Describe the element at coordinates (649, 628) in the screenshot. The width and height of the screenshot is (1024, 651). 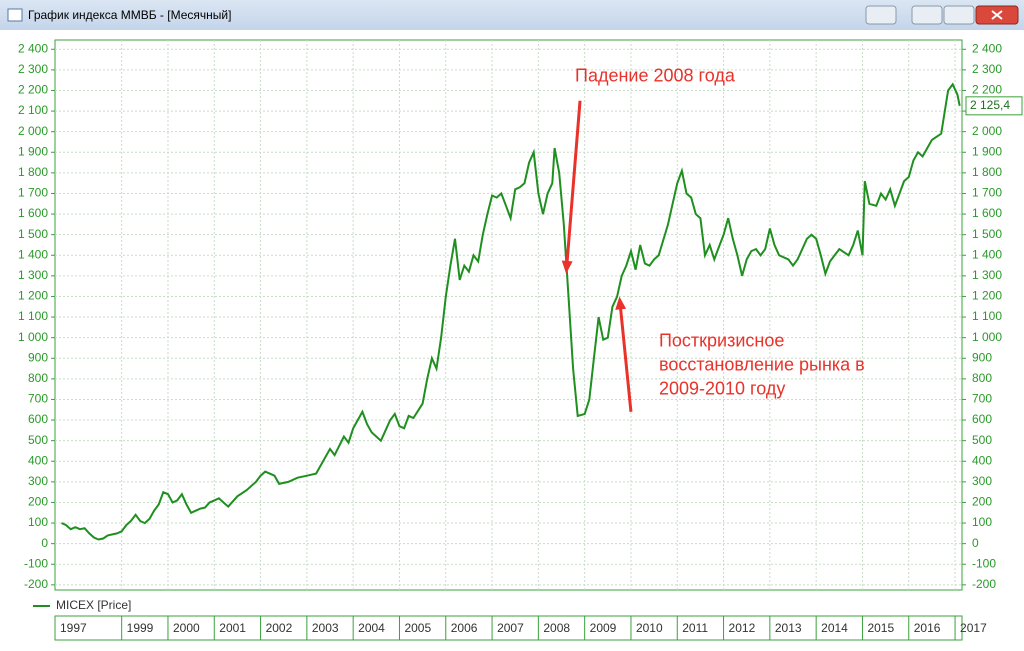
I see `x-tick-label: 2010` at that location.